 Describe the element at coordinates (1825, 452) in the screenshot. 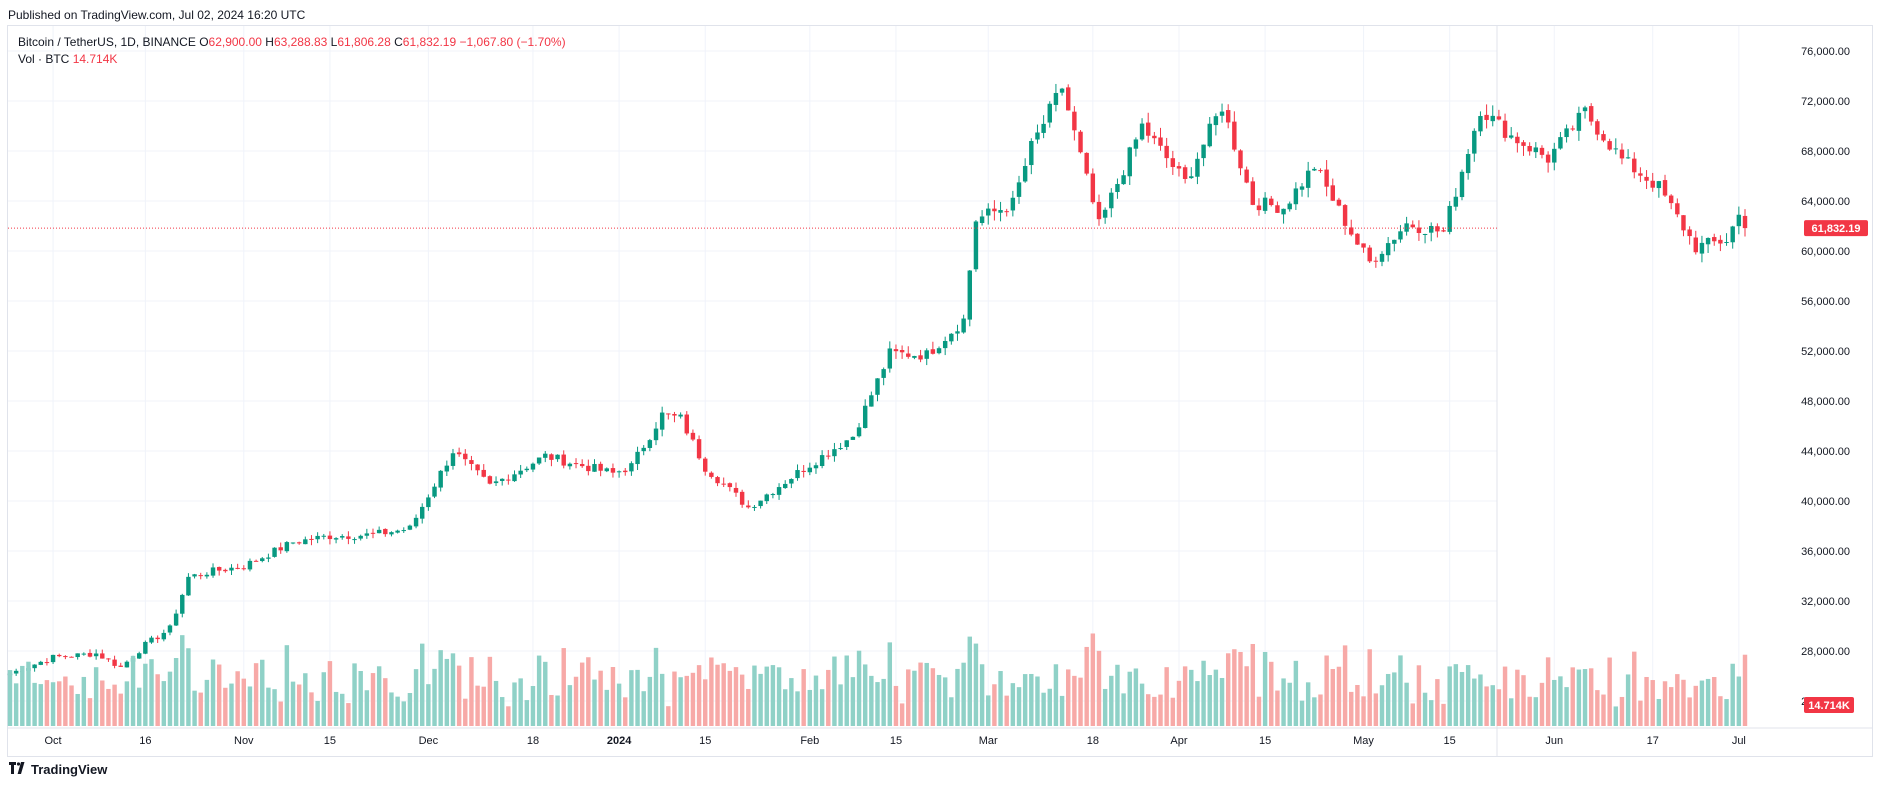

I see `y-tick-label: 44,000.00` at that location.